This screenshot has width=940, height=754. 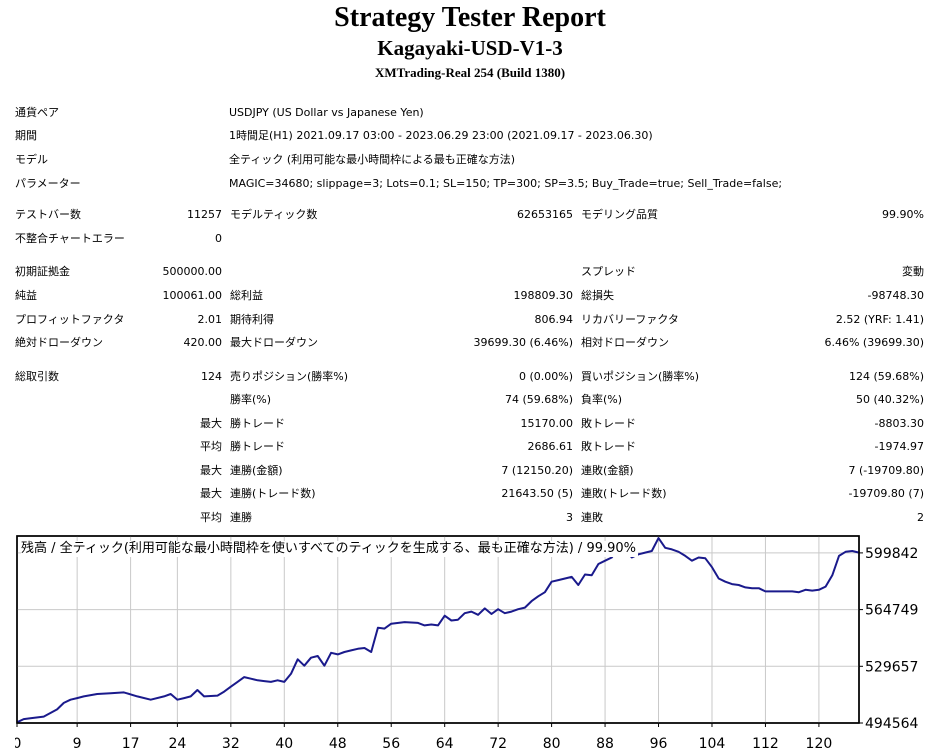 What do you see at coordinates (257, 423) in the screenshot?
I see `largest-win-label: 勝トレード` at bounding box center [257, 423].